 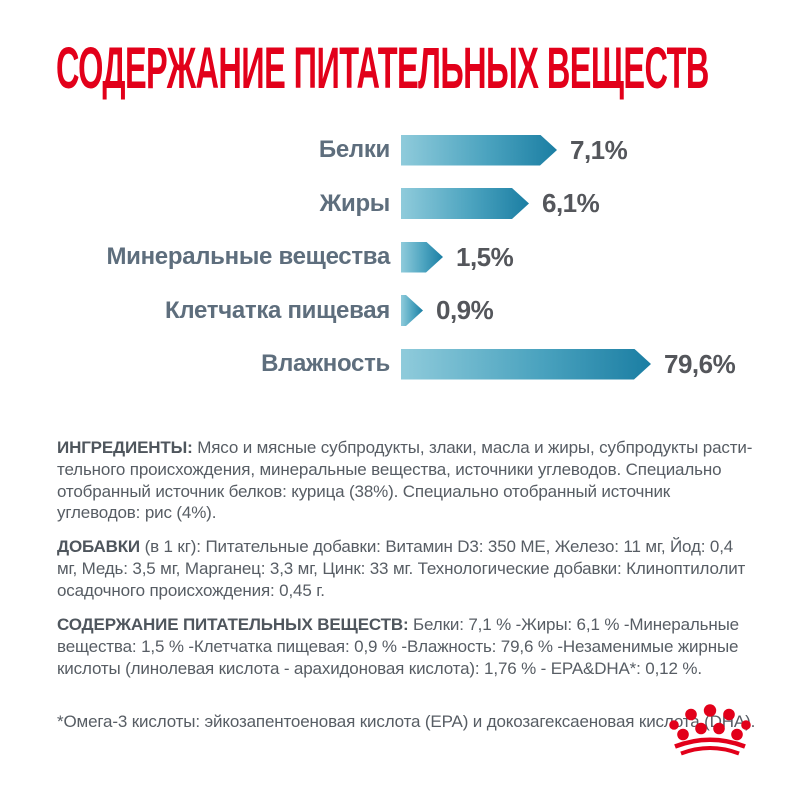 I want to click on section-ingredients-heading: ИНГРЕДИЕНТЫ:, so click(x=125, y=447).